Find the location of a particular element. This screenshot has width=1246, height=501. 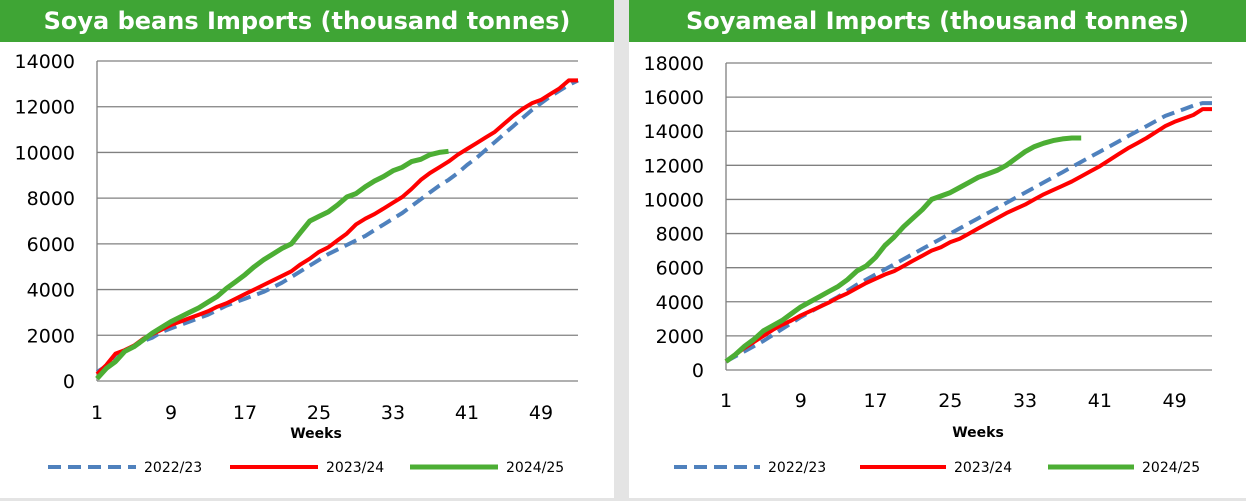

y-tick-label: 18000 is located at coordinates (674, 64).